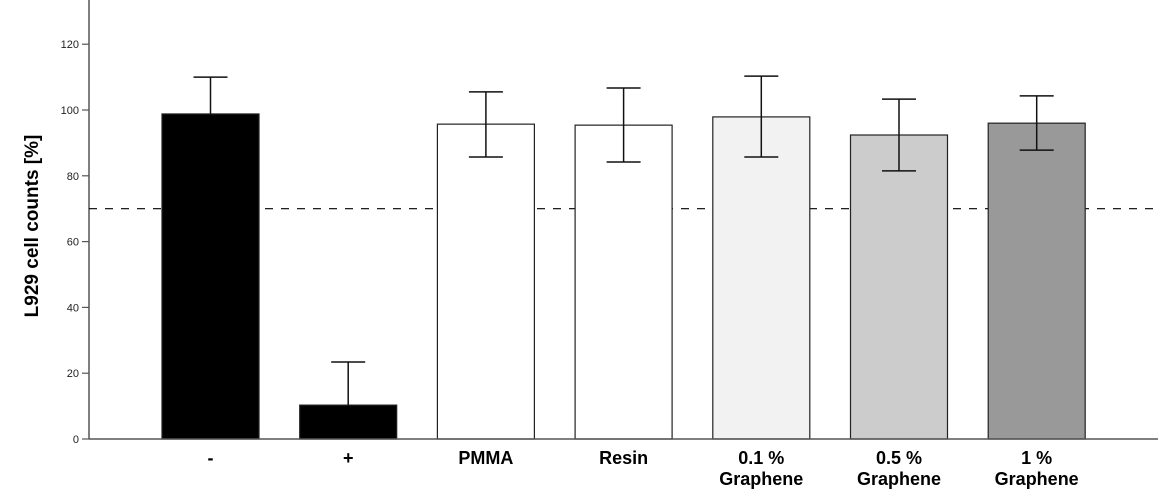 Image resolution: width=1171 pixels, height=501 pixels. What do you see at coordinates (348, 458) in the screenshot?
I see `x-category-label: +` at bounding box center [348, 458].